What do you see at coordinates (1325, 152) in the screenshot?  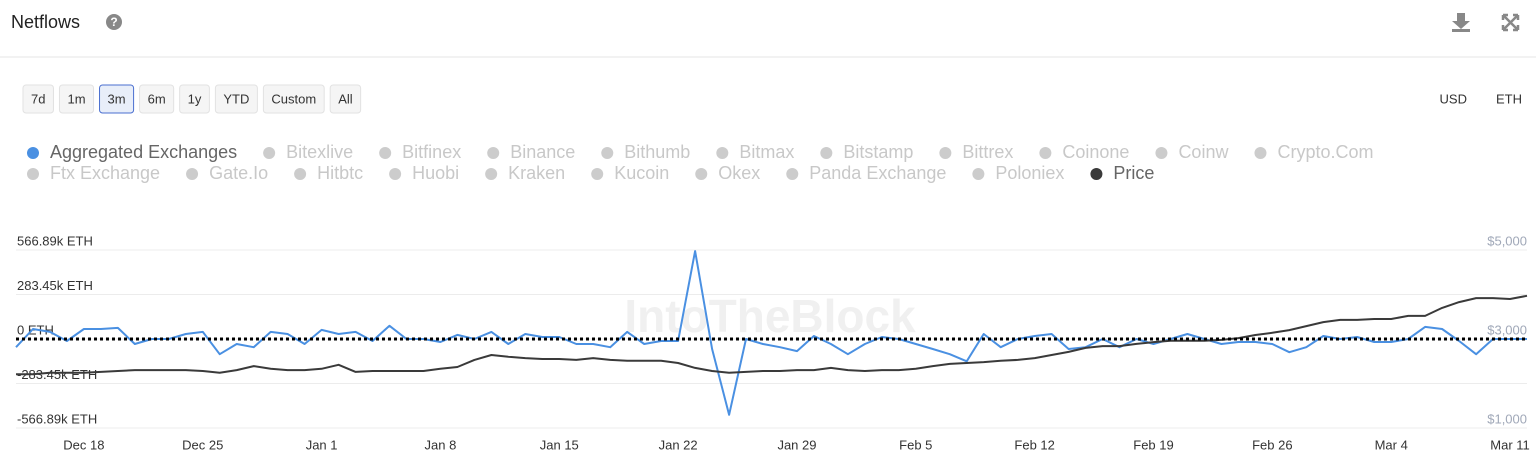 I see `legend-label: Crypto.Com` at bounding box center [1325, 152].